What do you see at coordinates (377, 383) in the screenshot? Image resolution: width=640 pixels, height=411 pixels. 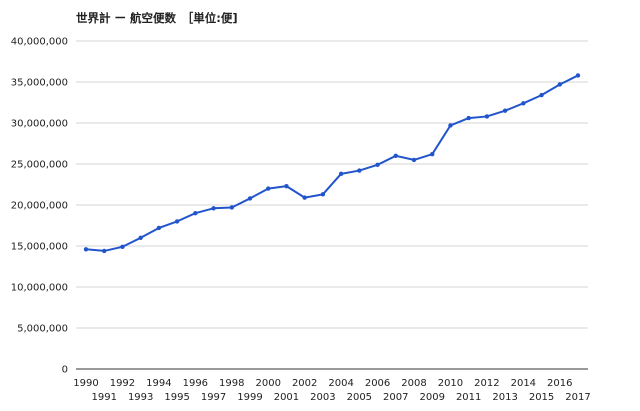 I see `x-tick-label: 2006` at bounding box center [377, 383].